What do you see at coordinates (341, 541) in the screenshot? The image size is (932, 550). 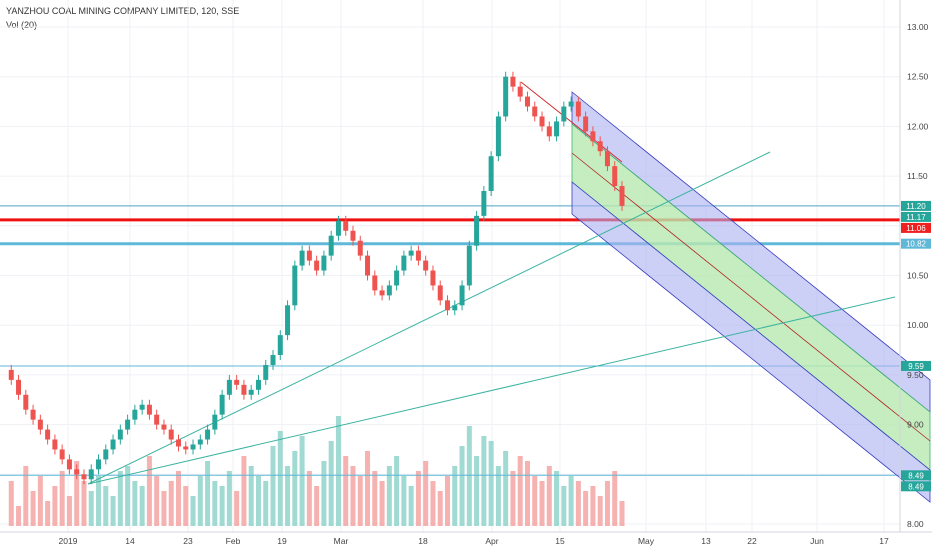 I see `time-tick-label: Mar` at bounding box center [341, 541].